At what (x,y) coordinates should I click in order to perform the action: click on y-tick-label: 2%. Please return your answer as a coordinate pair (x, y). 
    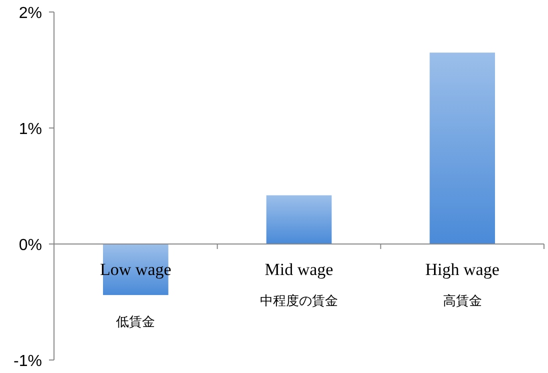
    Looking at the image, I should click on (30, 13).